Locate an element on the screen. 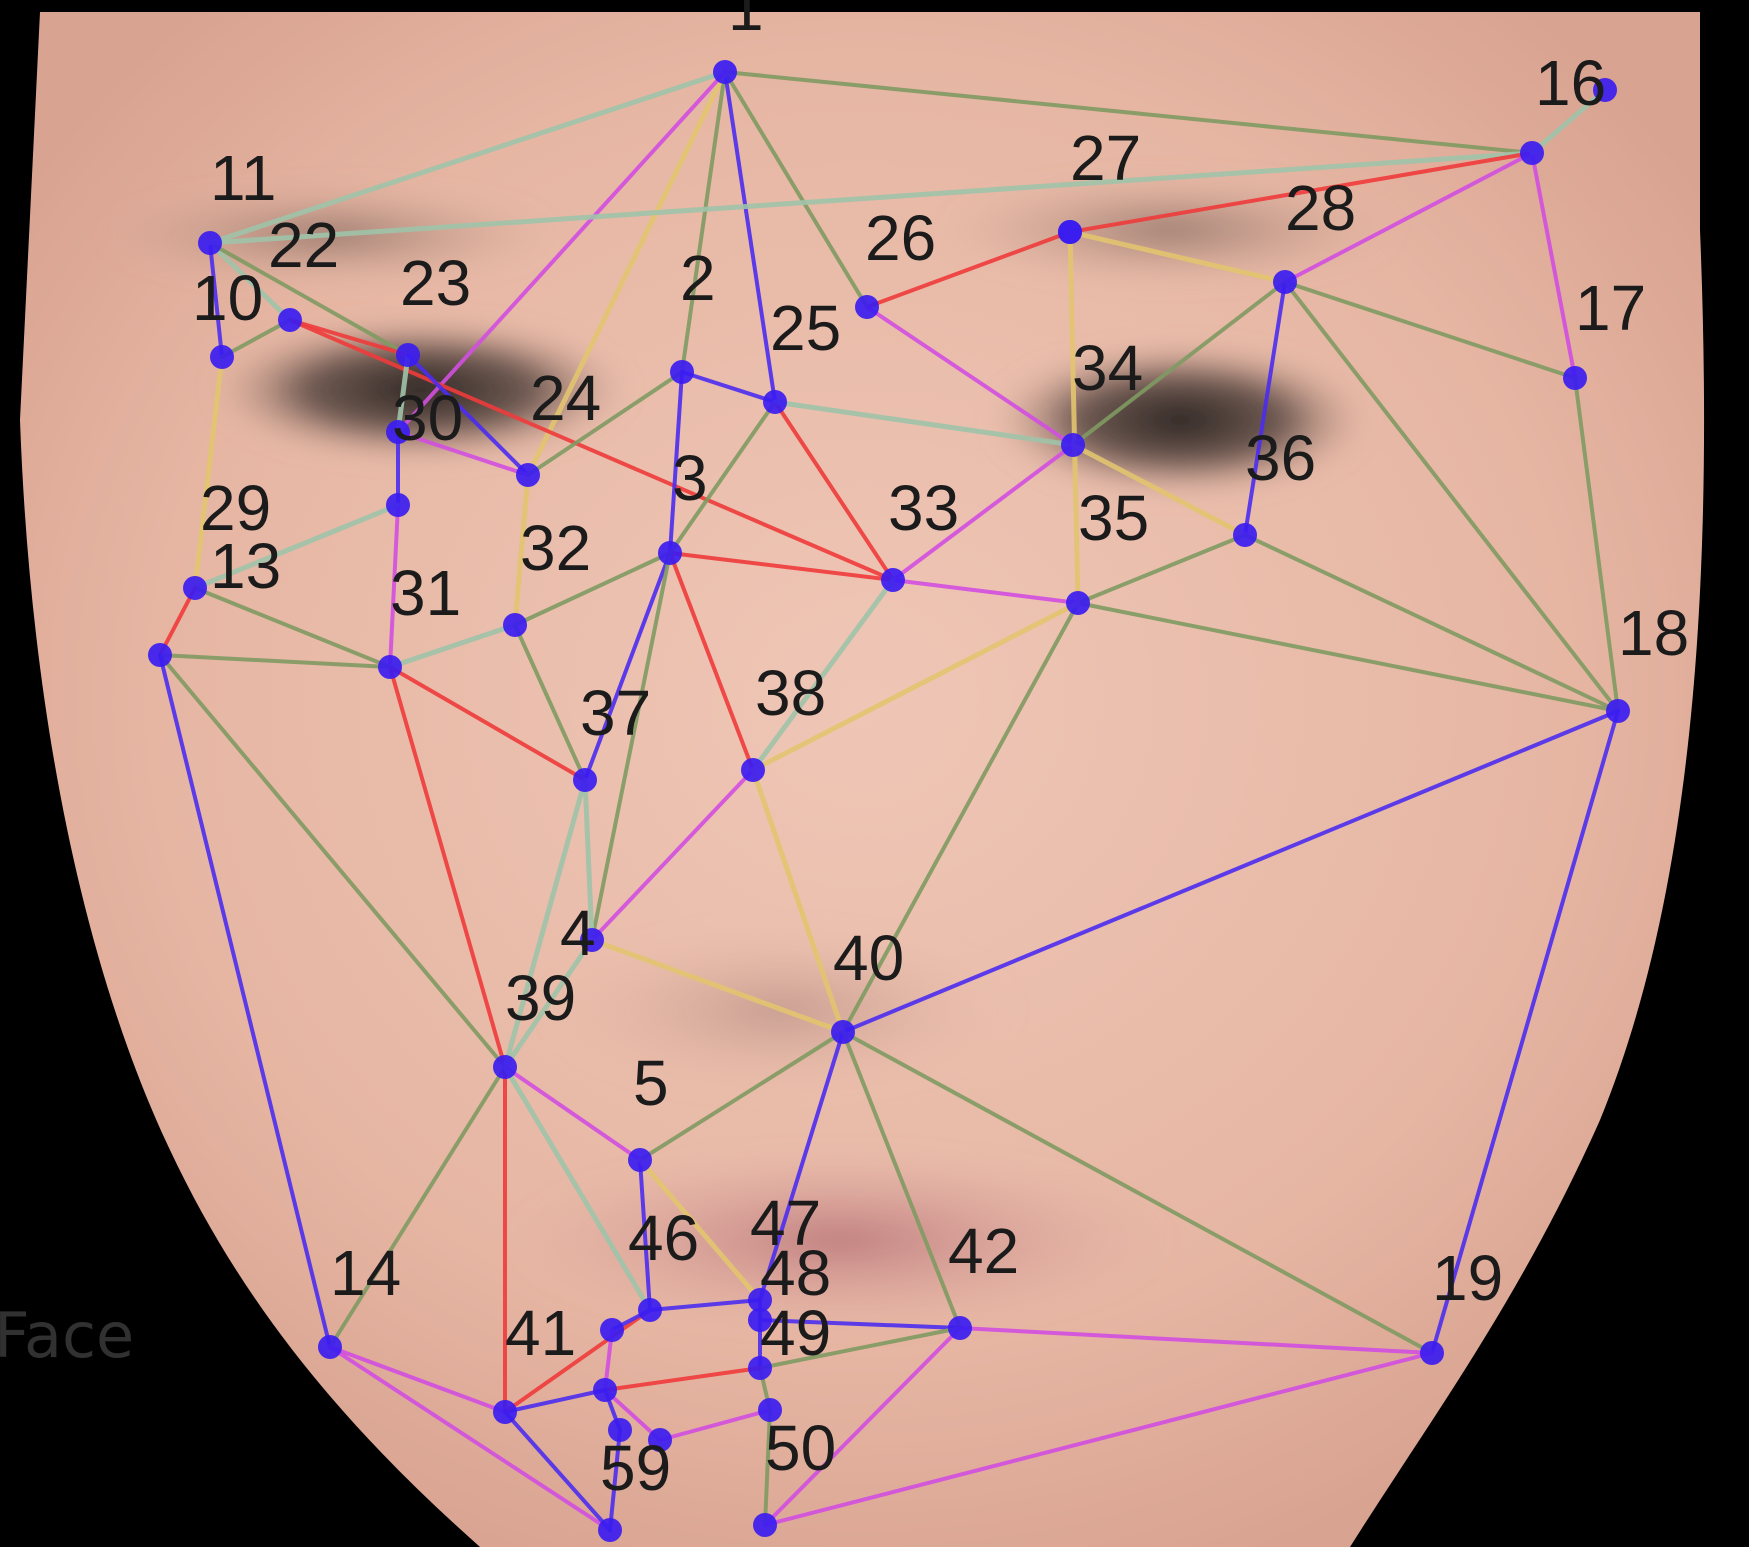 The width and height of the screenshot is (1749, 1547). landmark-label-1: 1 is located at coordinates (746, 22).